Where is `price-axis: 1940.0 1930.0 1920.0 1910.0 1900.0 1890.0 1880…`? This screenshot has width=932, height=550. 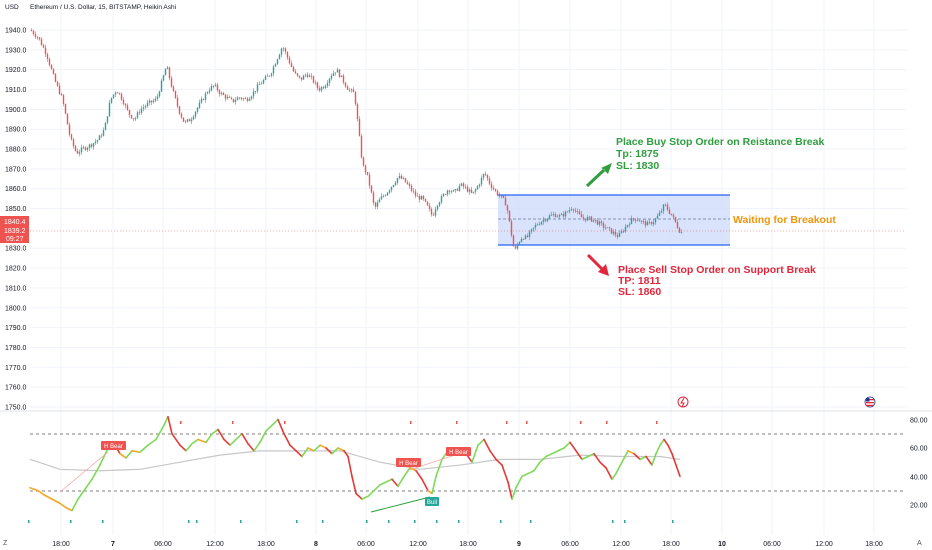
price-axis: 1940.0 1930.0 1920.0 1910.0 1900.0 1890.0 1880… is located at coordinates (16, 220).